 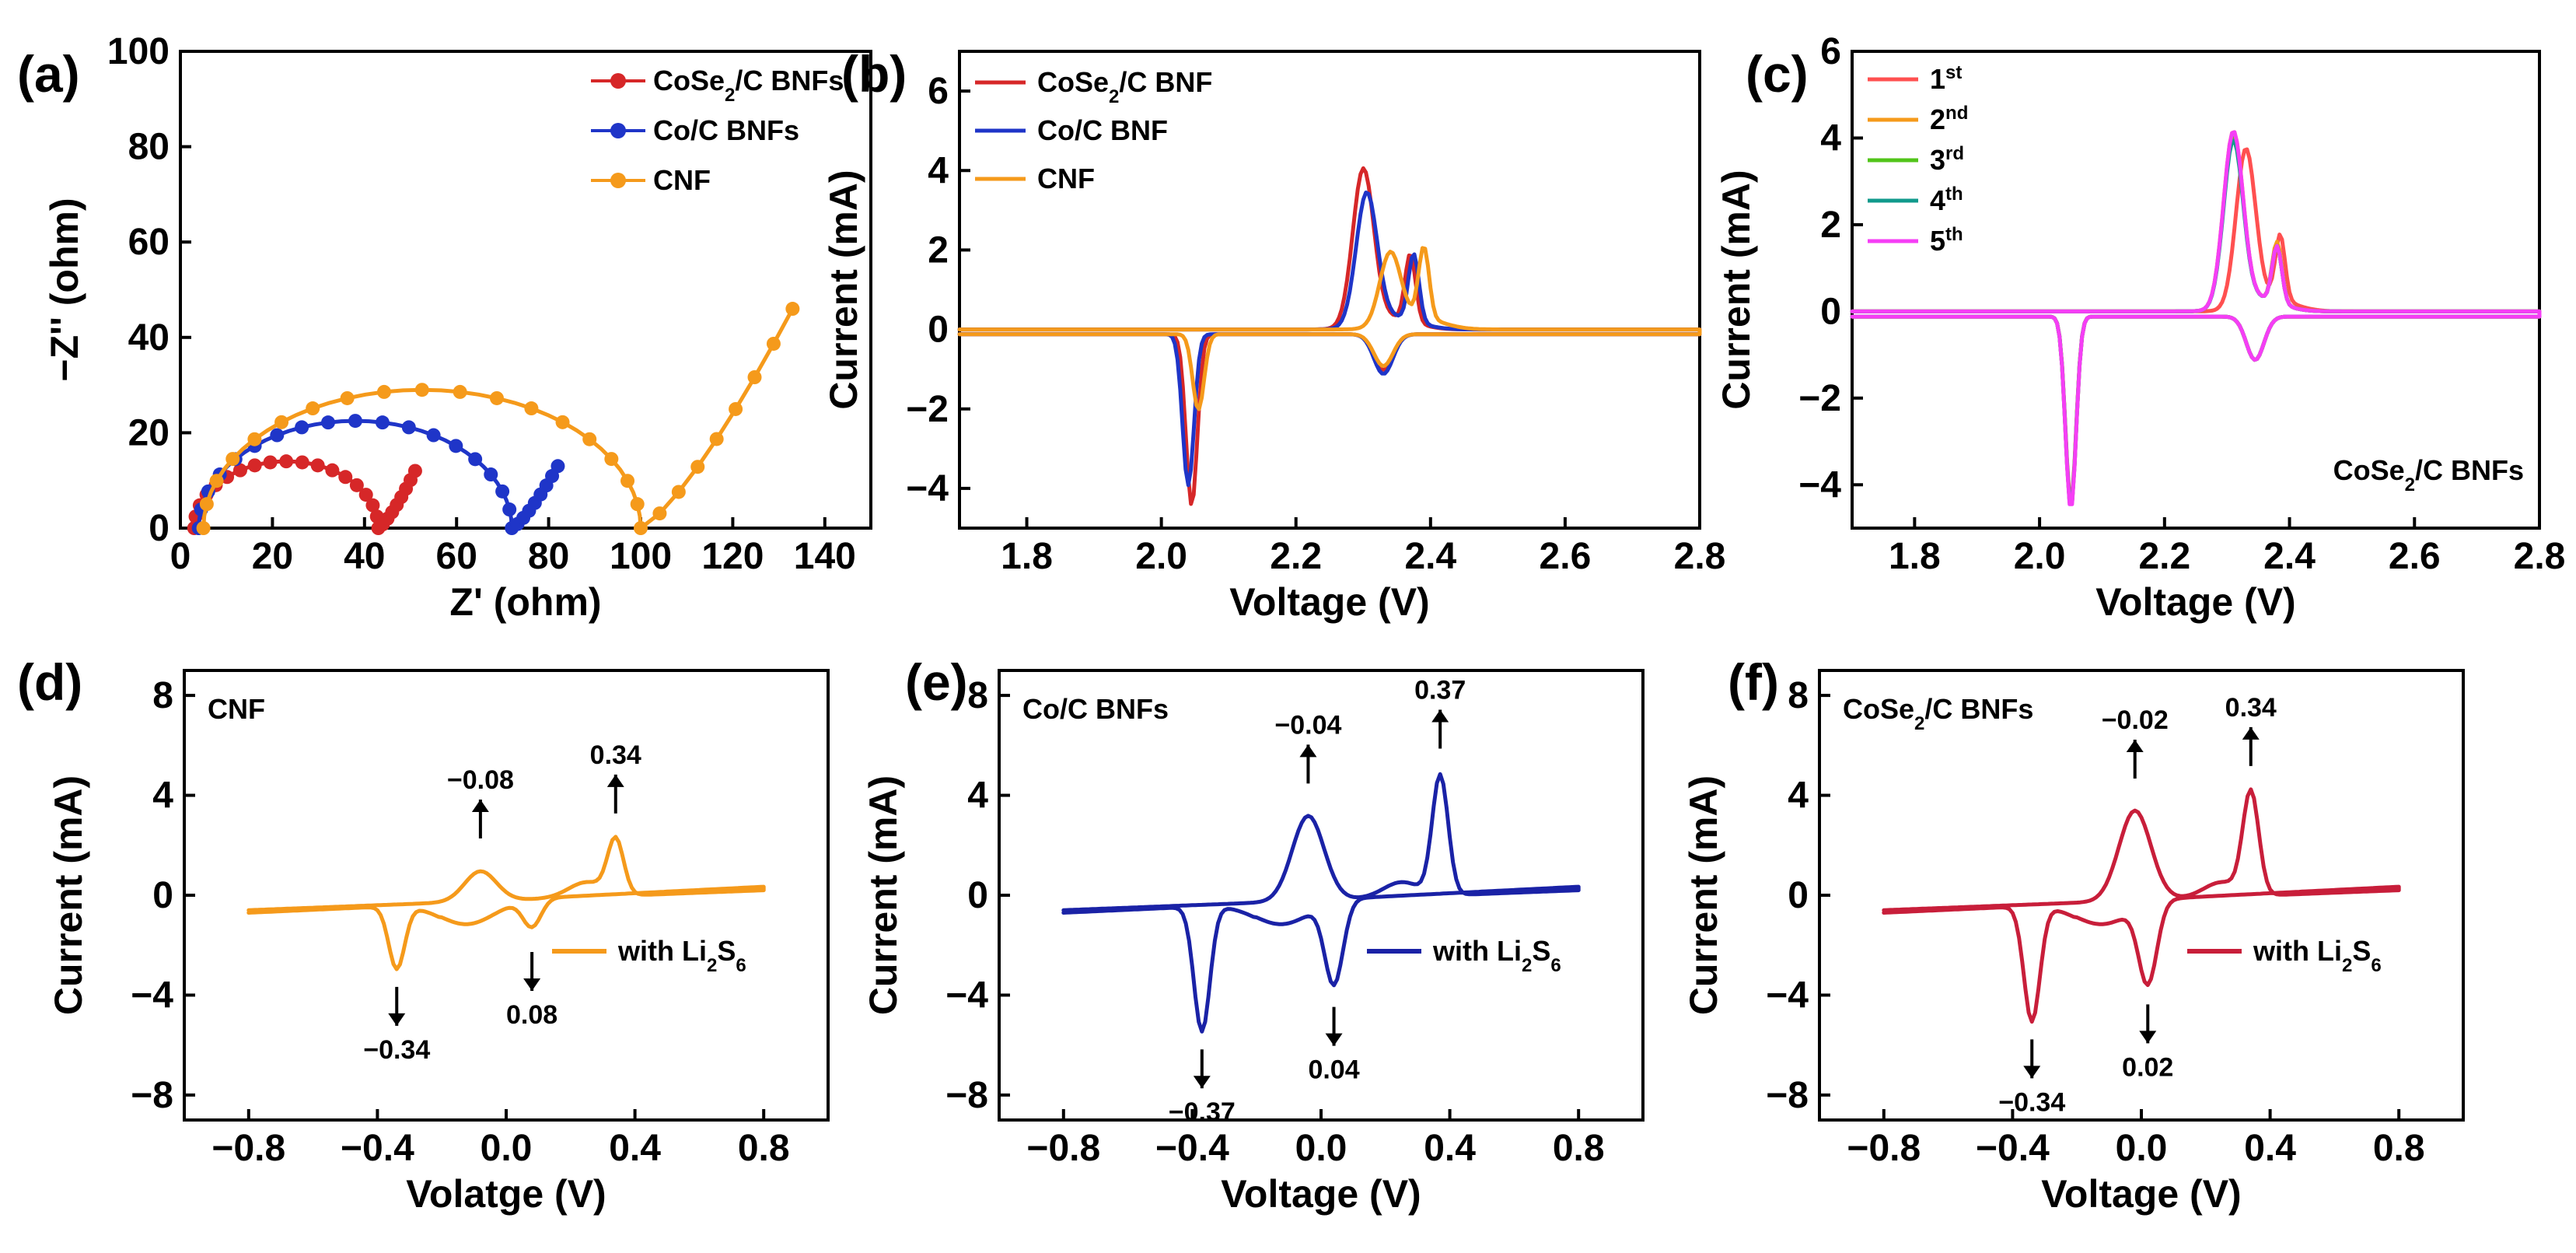 I want to click on panel-label: (e), so click(x=937, y=682).